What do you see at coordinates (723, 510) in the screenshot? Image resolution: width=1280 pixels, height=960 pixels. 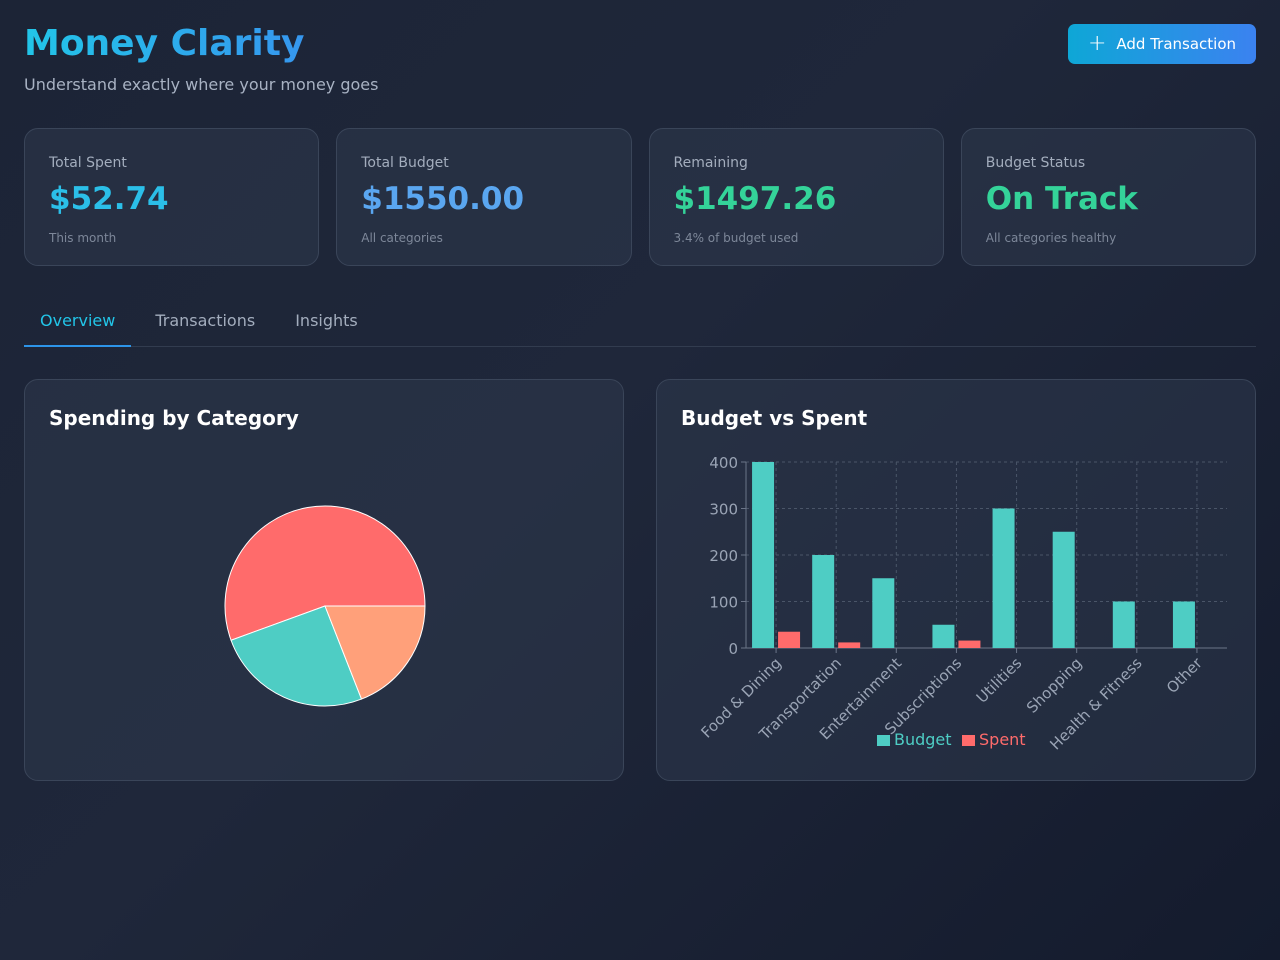 I see `y-tick-label: 300` at bounding box center [723, 510].